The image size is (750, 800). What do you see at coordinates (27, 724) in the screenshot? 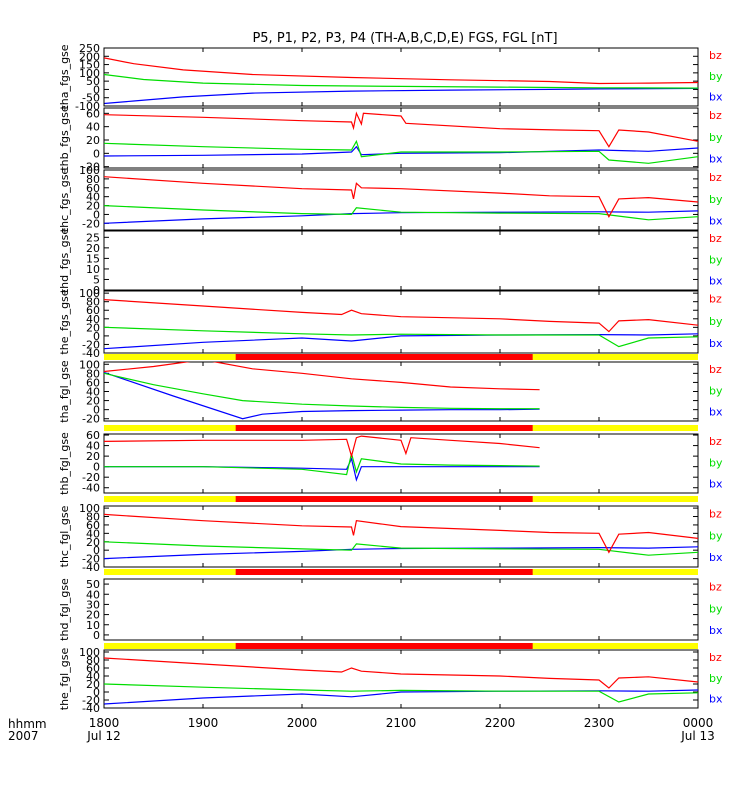
I see `x-axis-label-top: hhmm` at bounding box center [27, 724].